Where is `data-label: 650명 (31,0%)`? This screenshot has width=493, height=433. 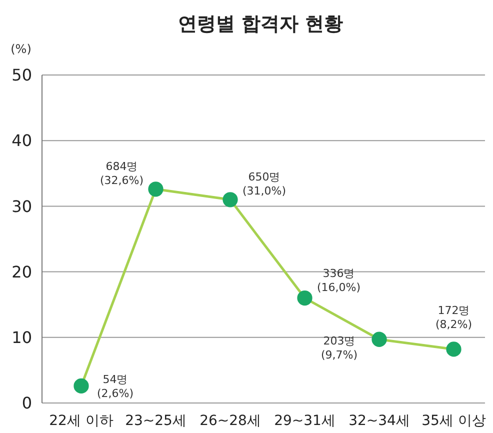 data-label: 650명 (31,0%) is located at coordinates (264, 184).